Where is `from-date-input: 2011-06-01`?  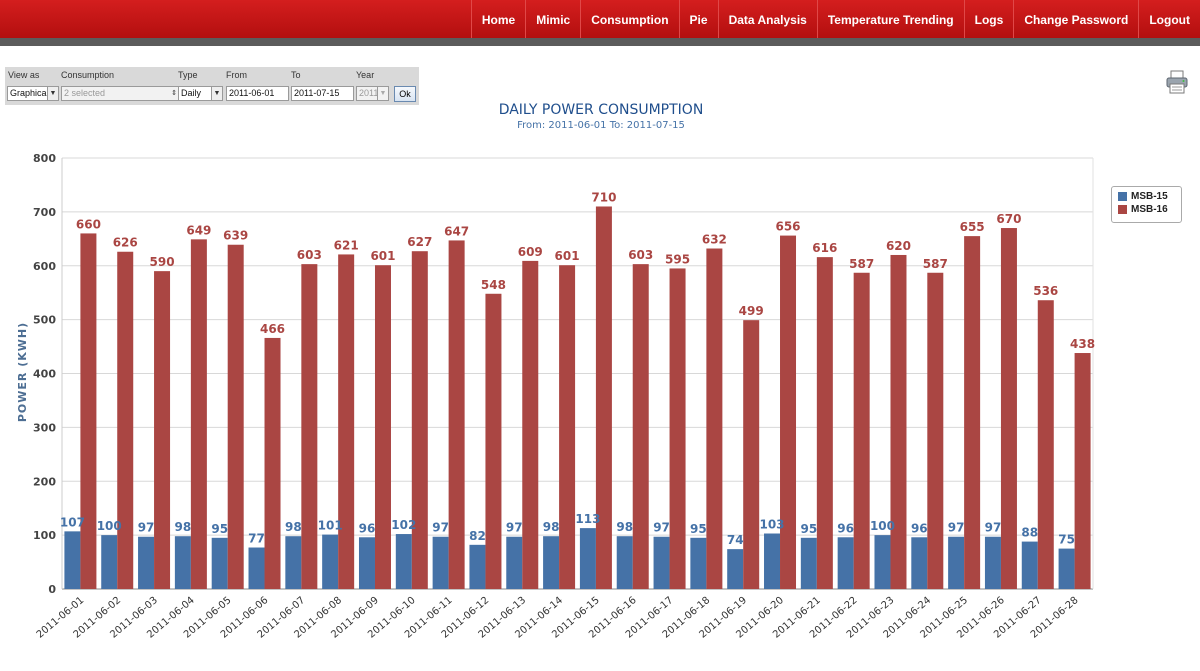
from-date-input: 2011-06-01 is located at coordinates (257, 93).